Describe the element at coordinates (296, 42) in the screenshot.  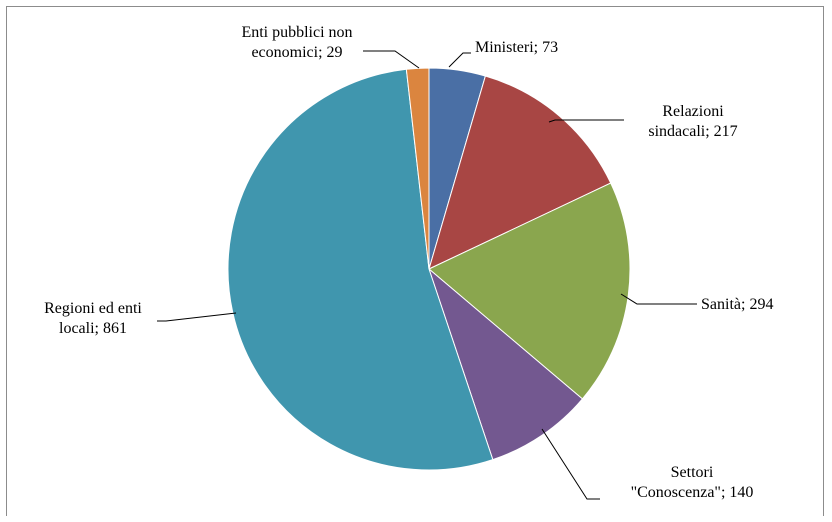
I see `data-label-enti-pubblici: Enti pubblici non economici; 29` at that location.